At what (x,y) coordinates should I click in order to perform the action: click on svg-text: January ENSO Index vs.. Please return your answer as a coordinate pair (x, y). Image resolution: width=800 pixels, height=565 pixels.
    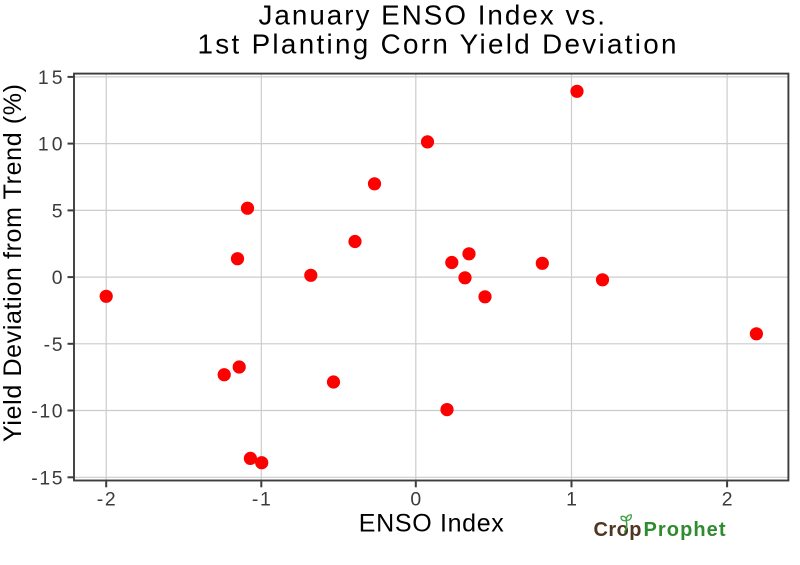
    Looking at the image, I should click on (432, 15).